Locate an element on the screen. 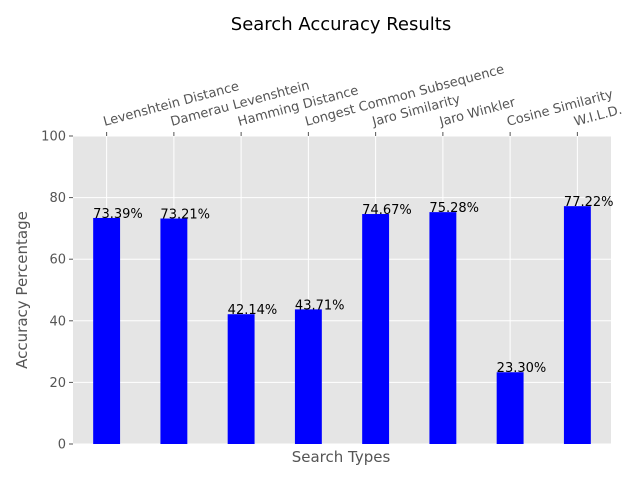 This screenshot has width=640, height=480. chart-title: Search Accuracy Results is located at coordinates (341, 24).